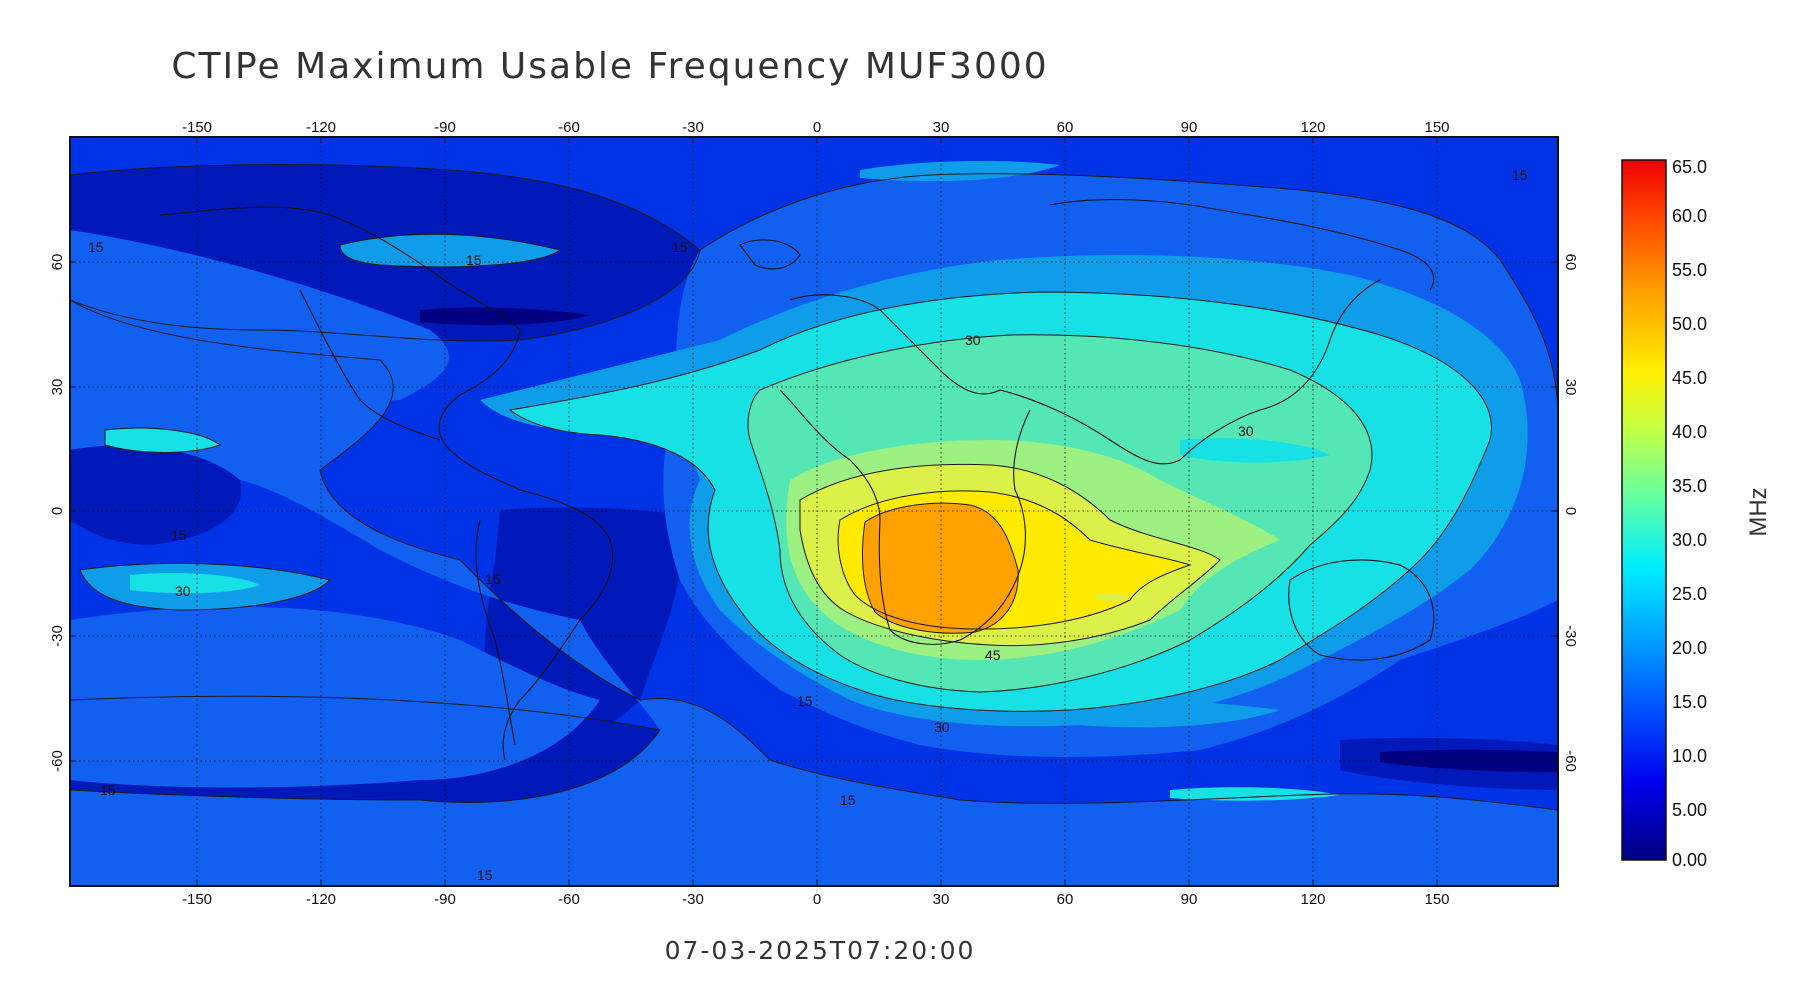 This screenshot has height=1000, width=1800. I want to click on lat-label-left: 60, so click(57, 262).